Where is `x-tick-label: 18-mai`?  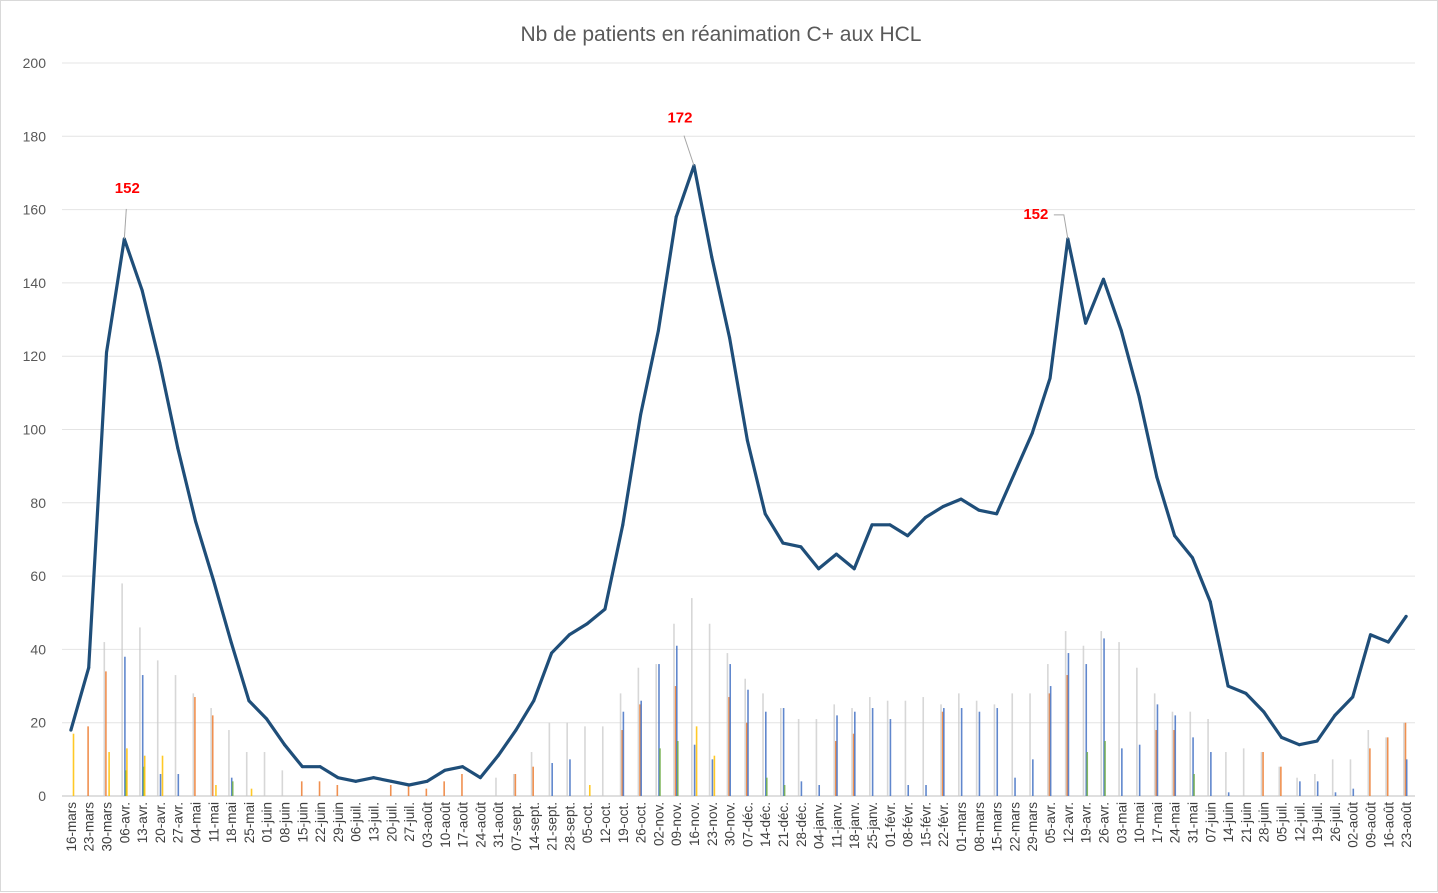
x-tick-label: 18-mai is located at coordinates (231, 822).